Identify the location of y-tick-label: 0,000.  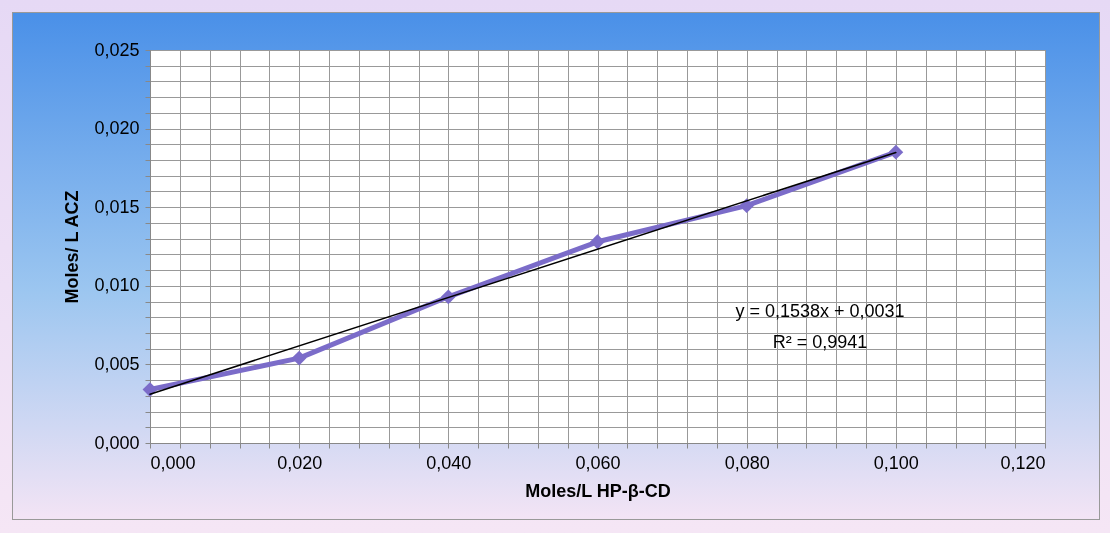
(117, 442).